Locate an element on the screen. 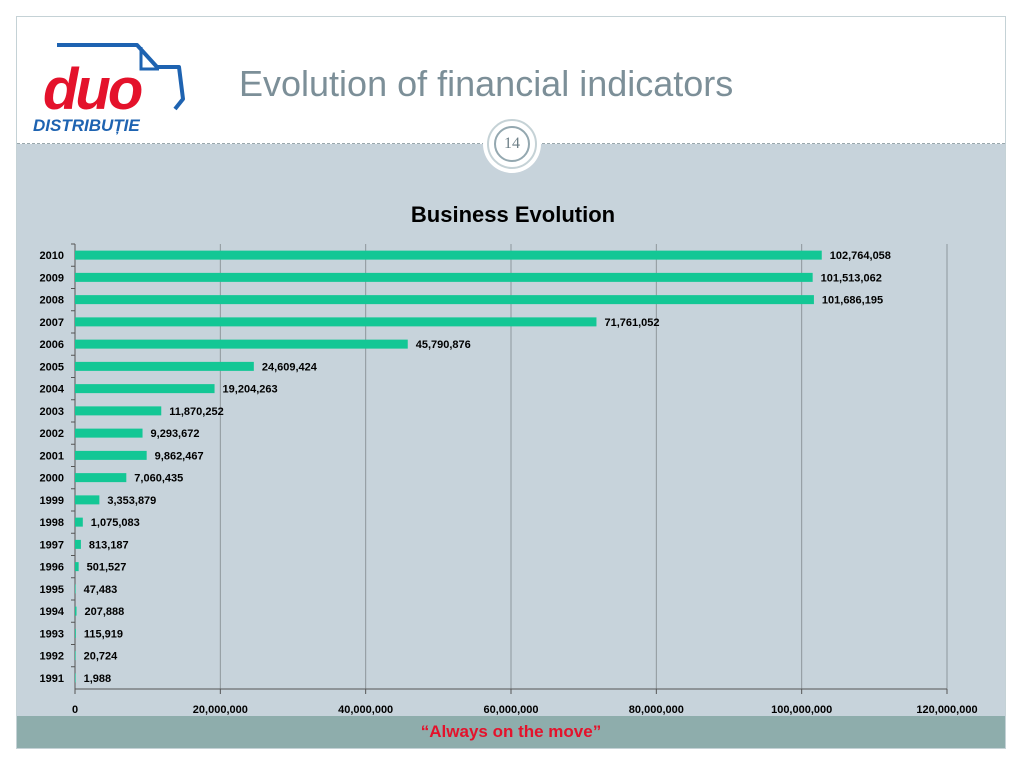 The image size is (1024, 768). y-tick-label: 1991 is located at coordinates (52, 679).